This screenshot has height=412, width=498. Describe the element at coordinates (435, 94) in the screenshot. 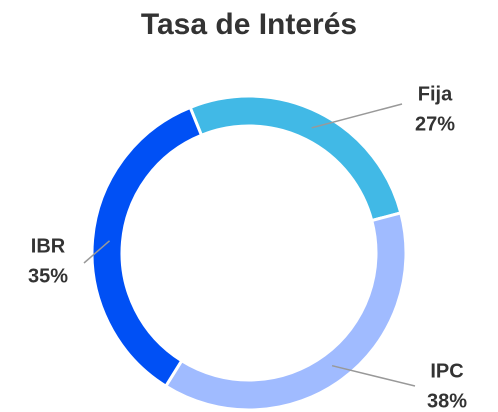

I see `slice-label: Fija` at that location.